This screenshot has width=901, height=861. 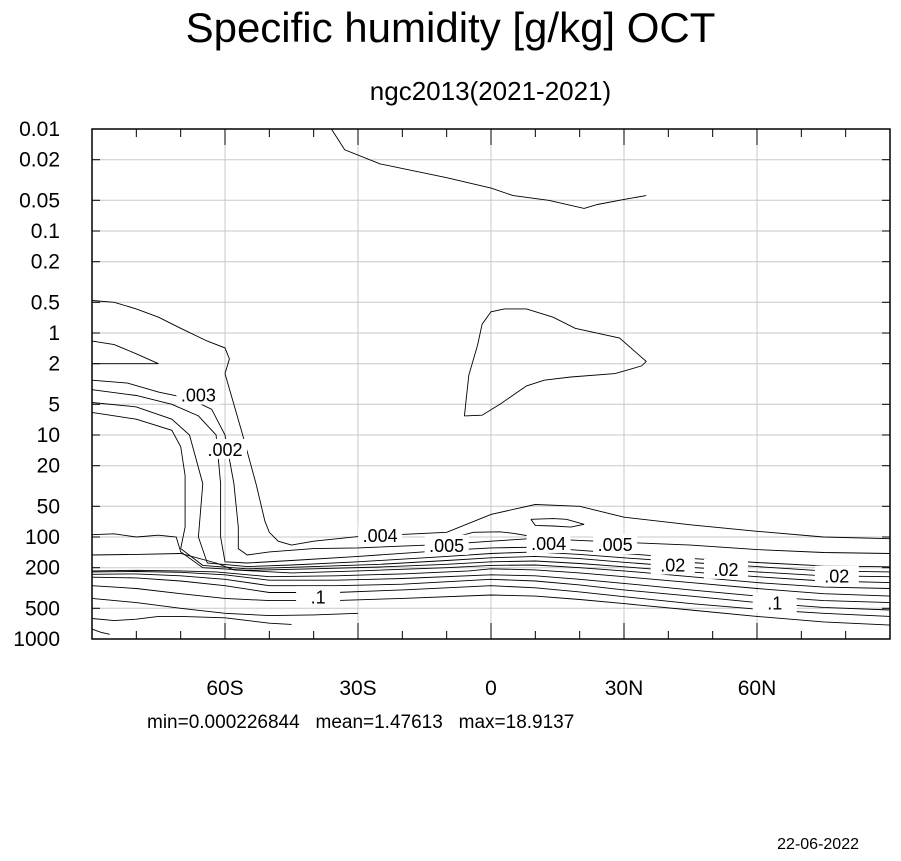 I want to click on contour-line-tropical-low, so click(x=495, y=534).